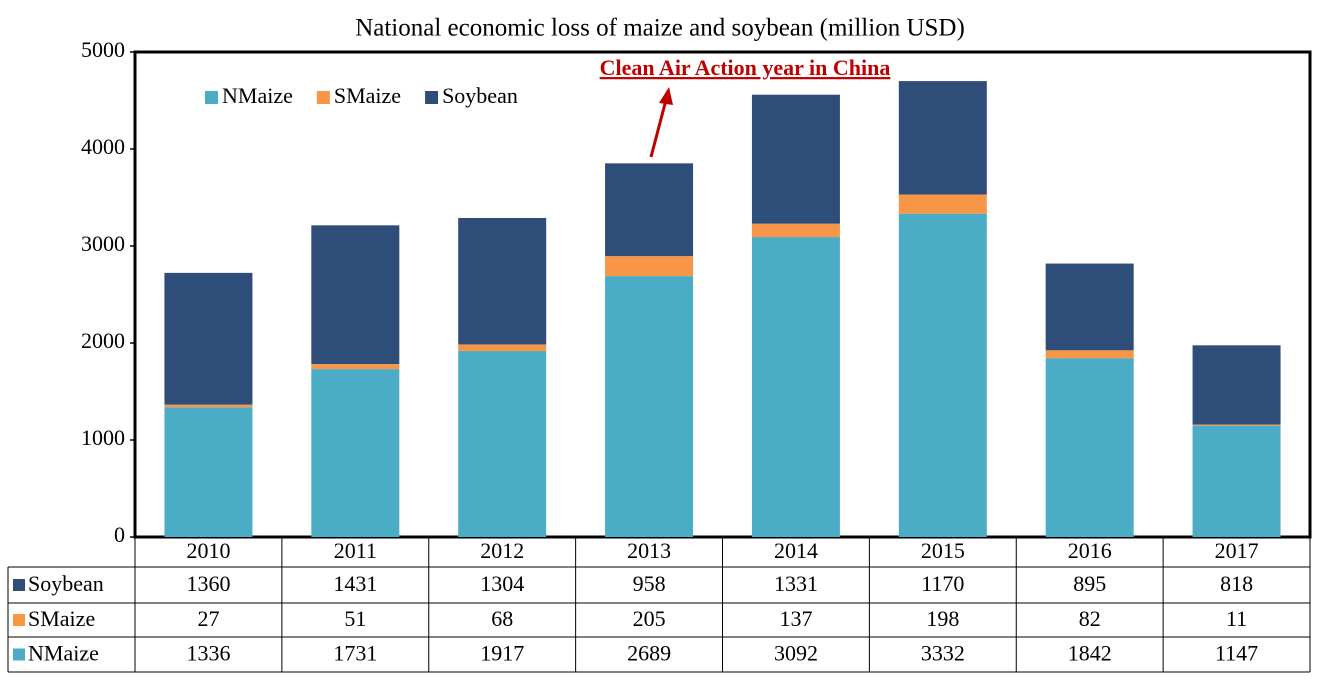 The width and height of the screenshot is (1318, 687). Describe the element at coordinates (796, 550) in the screenshot. I see `x-tick-label: 2014` at that location.